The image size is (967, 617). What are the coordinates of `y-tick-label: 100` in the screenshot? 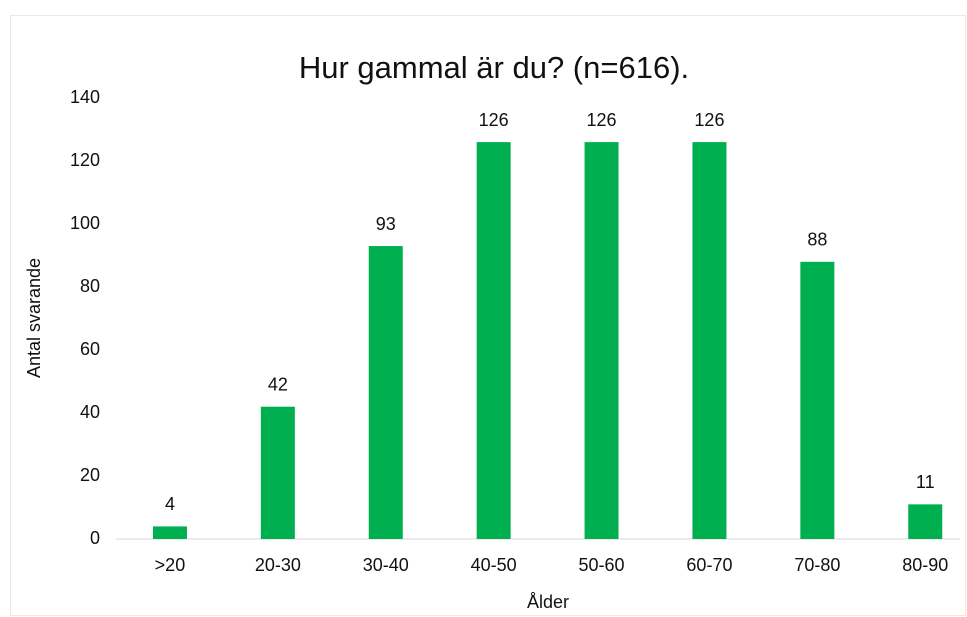 It's located at (85, 223).